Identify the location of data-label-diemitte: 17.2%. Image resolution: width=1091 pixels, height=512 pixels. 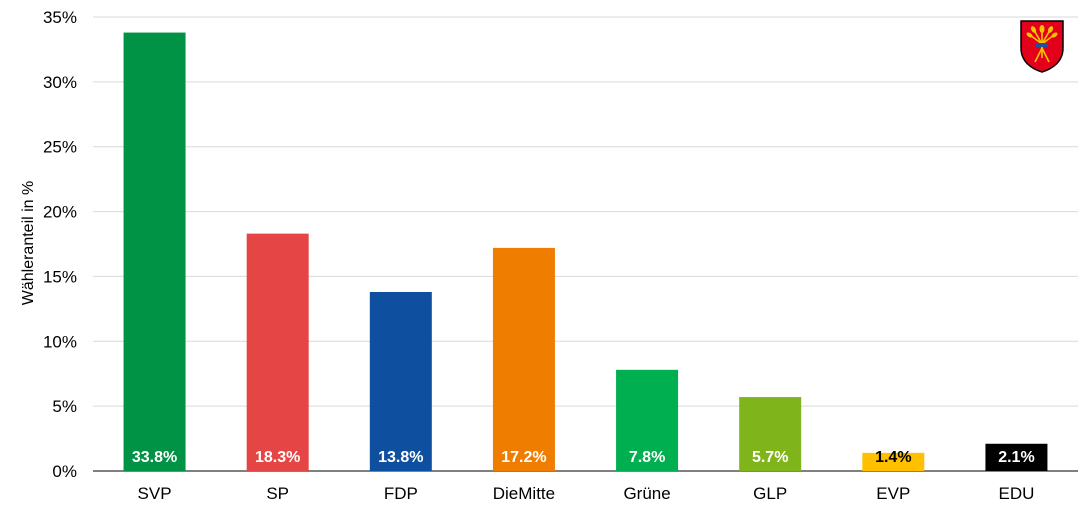
(523, 457).